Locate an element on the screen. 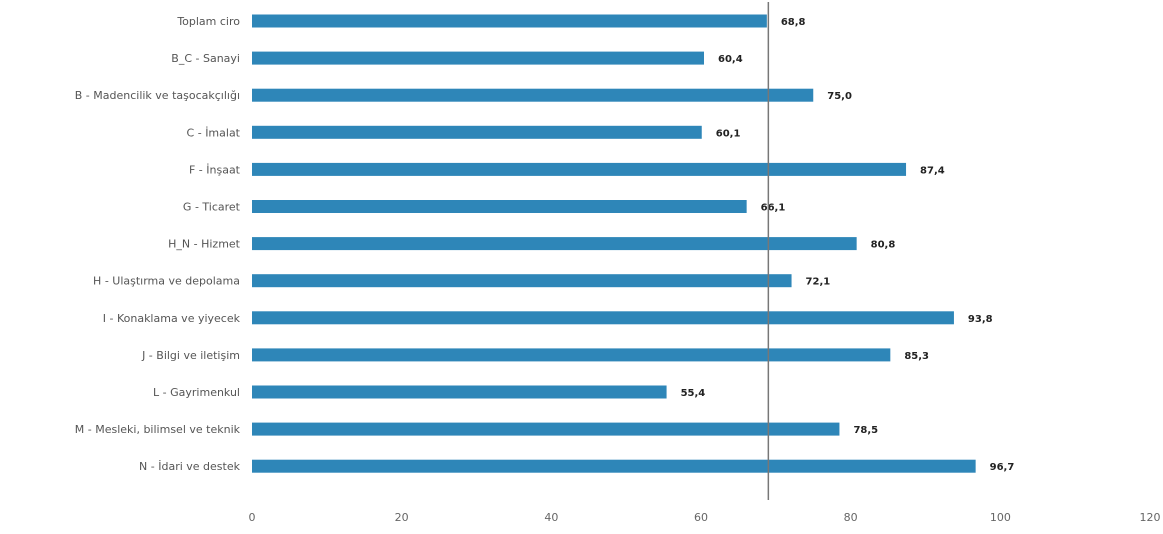  category-label: C - İmalat is located at coordinates (214, 132).